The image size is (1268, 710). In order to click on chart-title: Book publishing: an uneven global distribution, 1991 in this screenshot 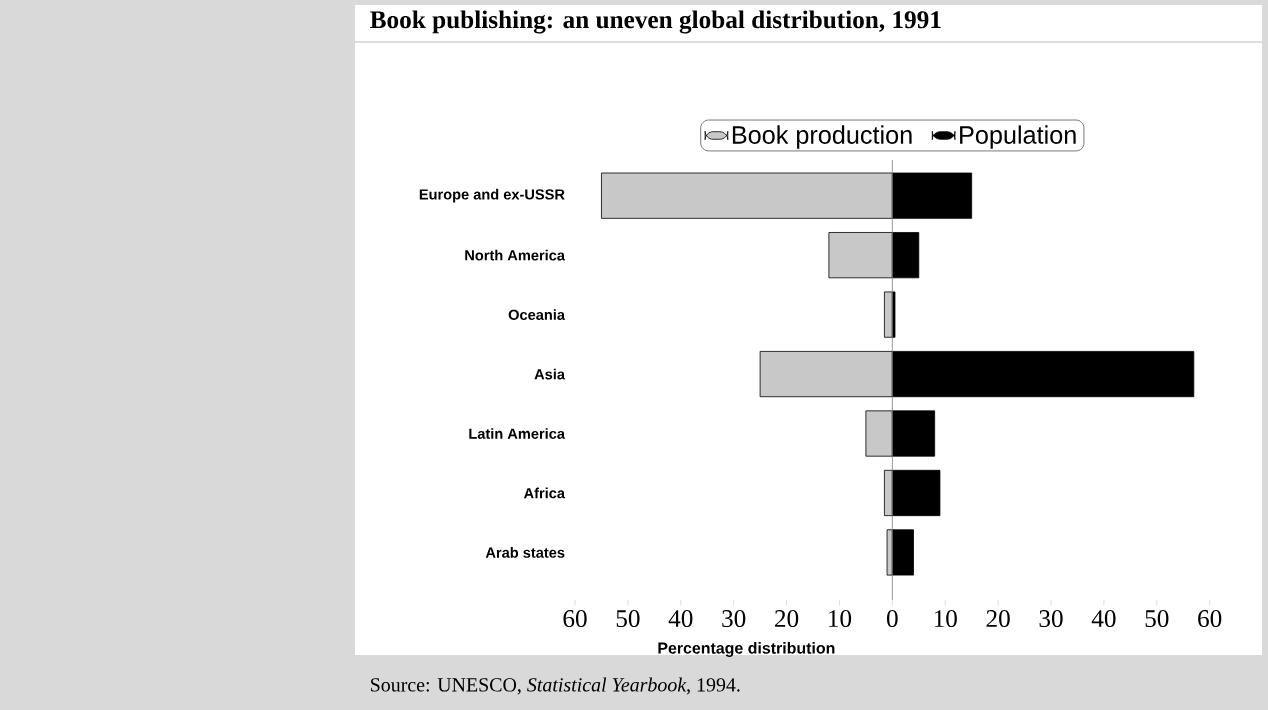, I will do `click(655, 22)`.